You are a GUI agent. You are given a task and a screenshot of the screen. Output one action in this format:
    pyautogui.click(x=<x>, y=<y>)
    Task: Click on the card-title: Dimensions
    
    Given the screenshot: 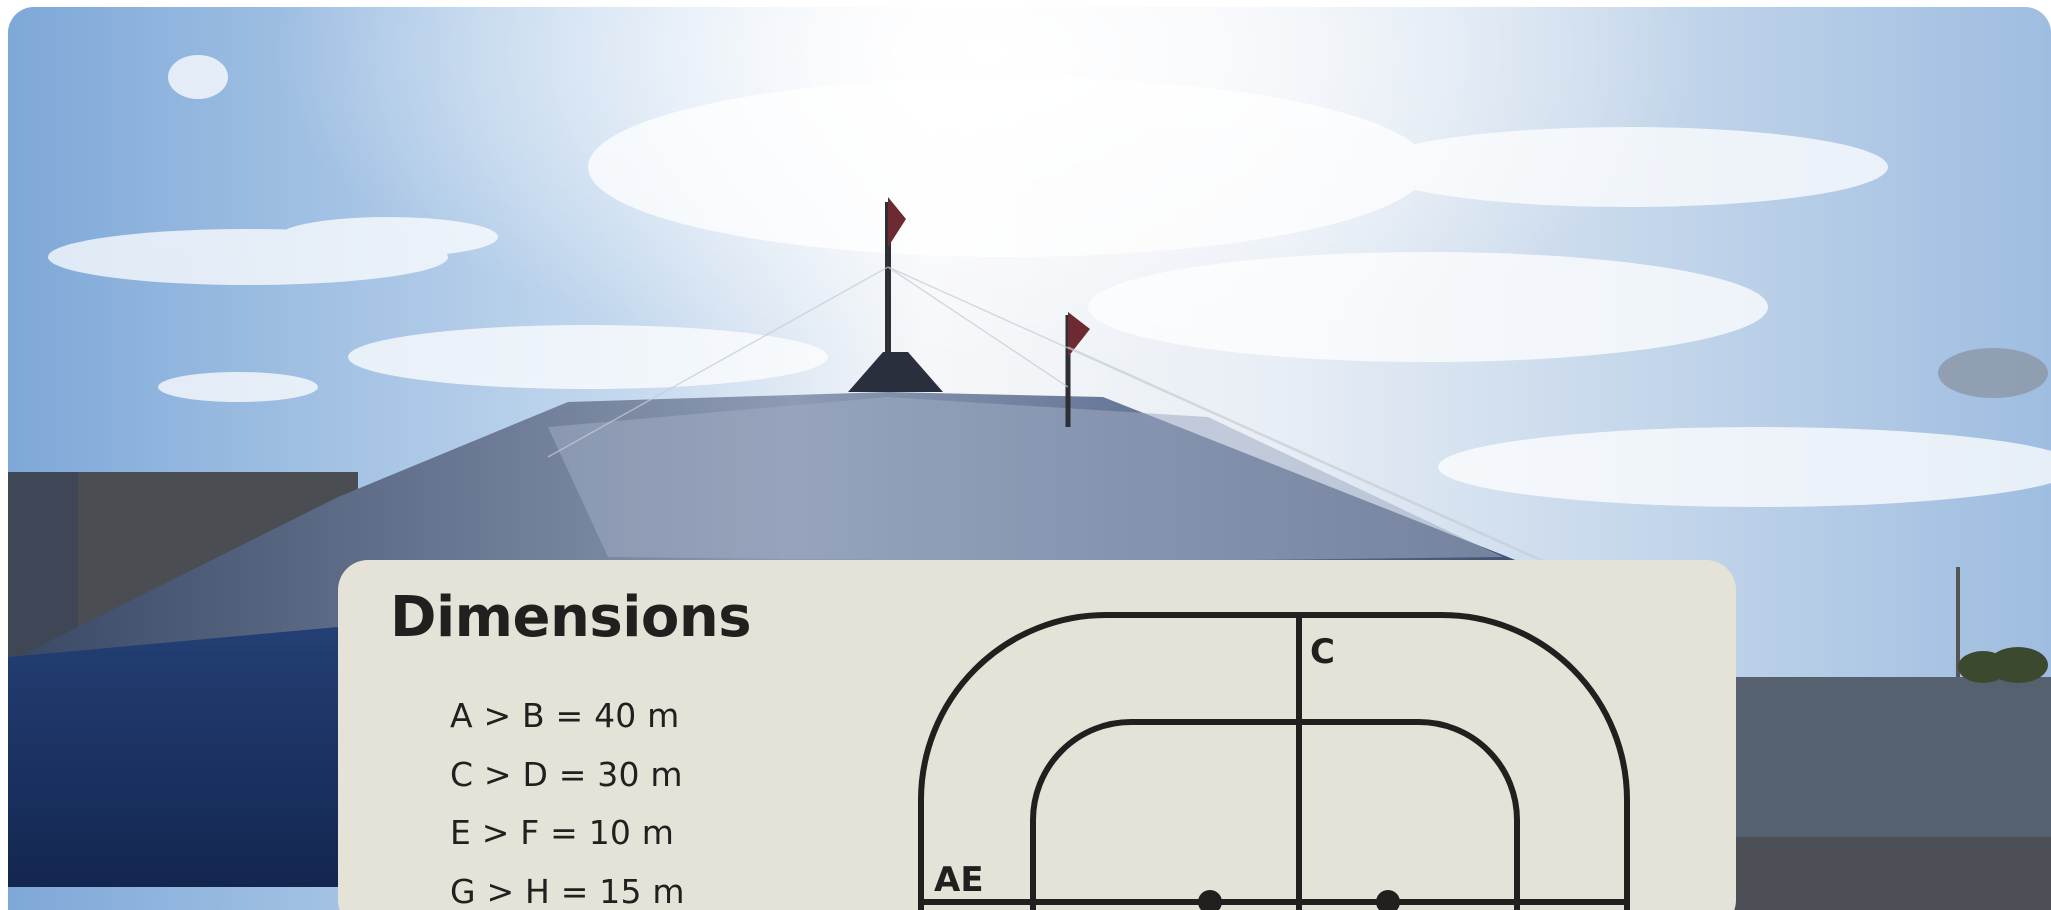 What is the action you would take?
    pyautogui.click(x=571, y=617)
    